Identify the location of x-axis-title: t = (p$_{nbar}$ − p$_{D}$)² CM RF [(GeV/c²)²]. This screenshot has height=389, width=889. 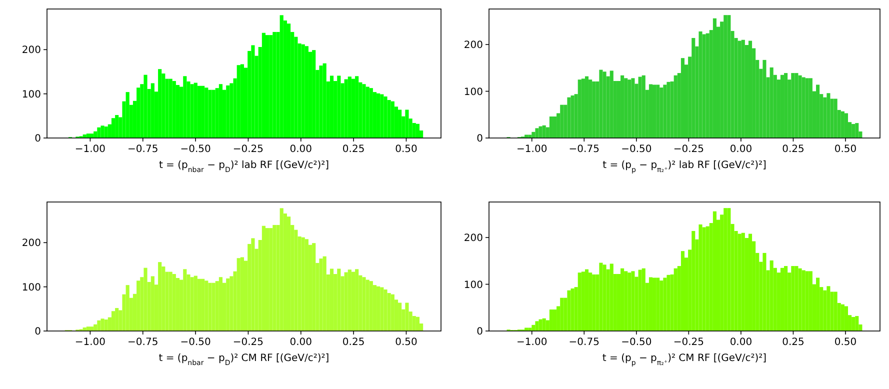
(244, 360).